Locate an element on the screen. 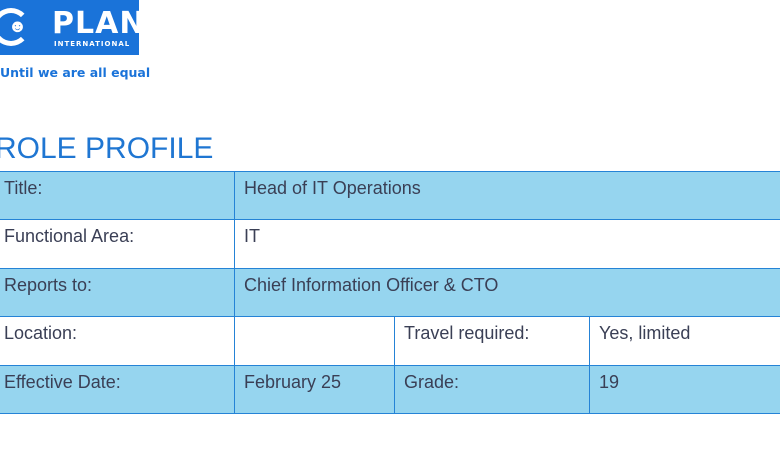 This screenshot has height=470, width=780. label-grade: Grade: is located at coordinates (492, 389).